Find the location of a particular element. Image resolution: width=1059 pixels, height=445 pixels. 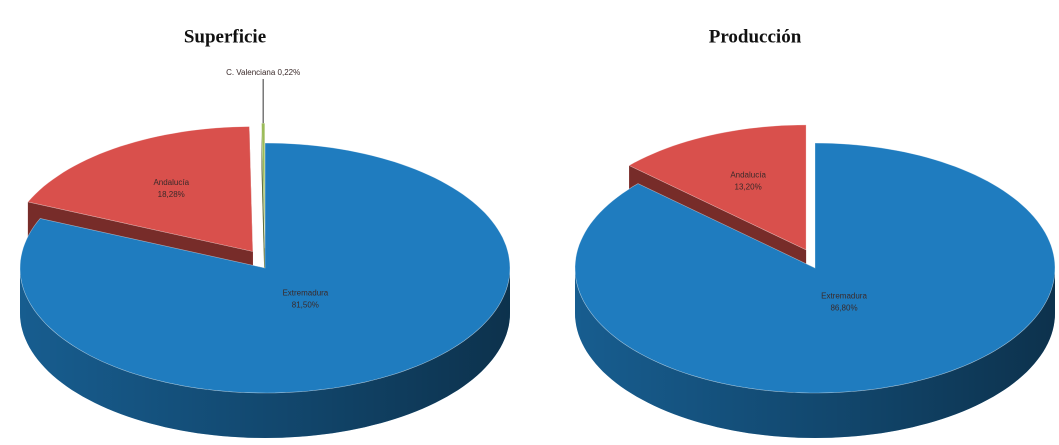

value-label: 13,20% is located at coordinates (748, 186).